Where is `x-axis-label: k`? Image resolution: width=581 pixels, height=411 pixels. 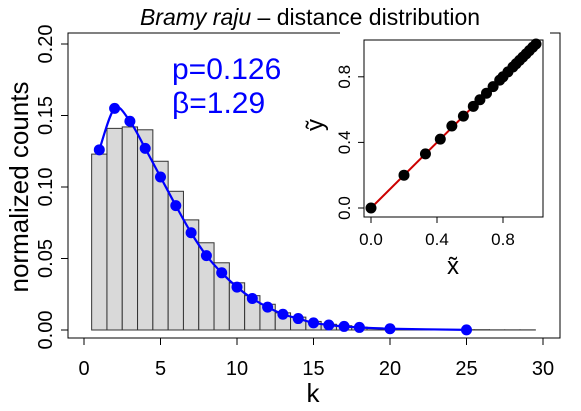
x-axis-label: k is located at coordinates (314, 393).